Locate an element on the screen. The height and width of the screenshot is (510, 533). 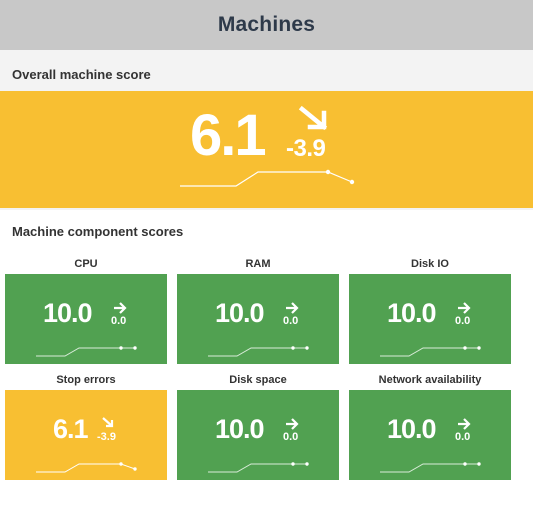
score-tile-ram: 10.0 0.0 is located at coordinates (258, 319).